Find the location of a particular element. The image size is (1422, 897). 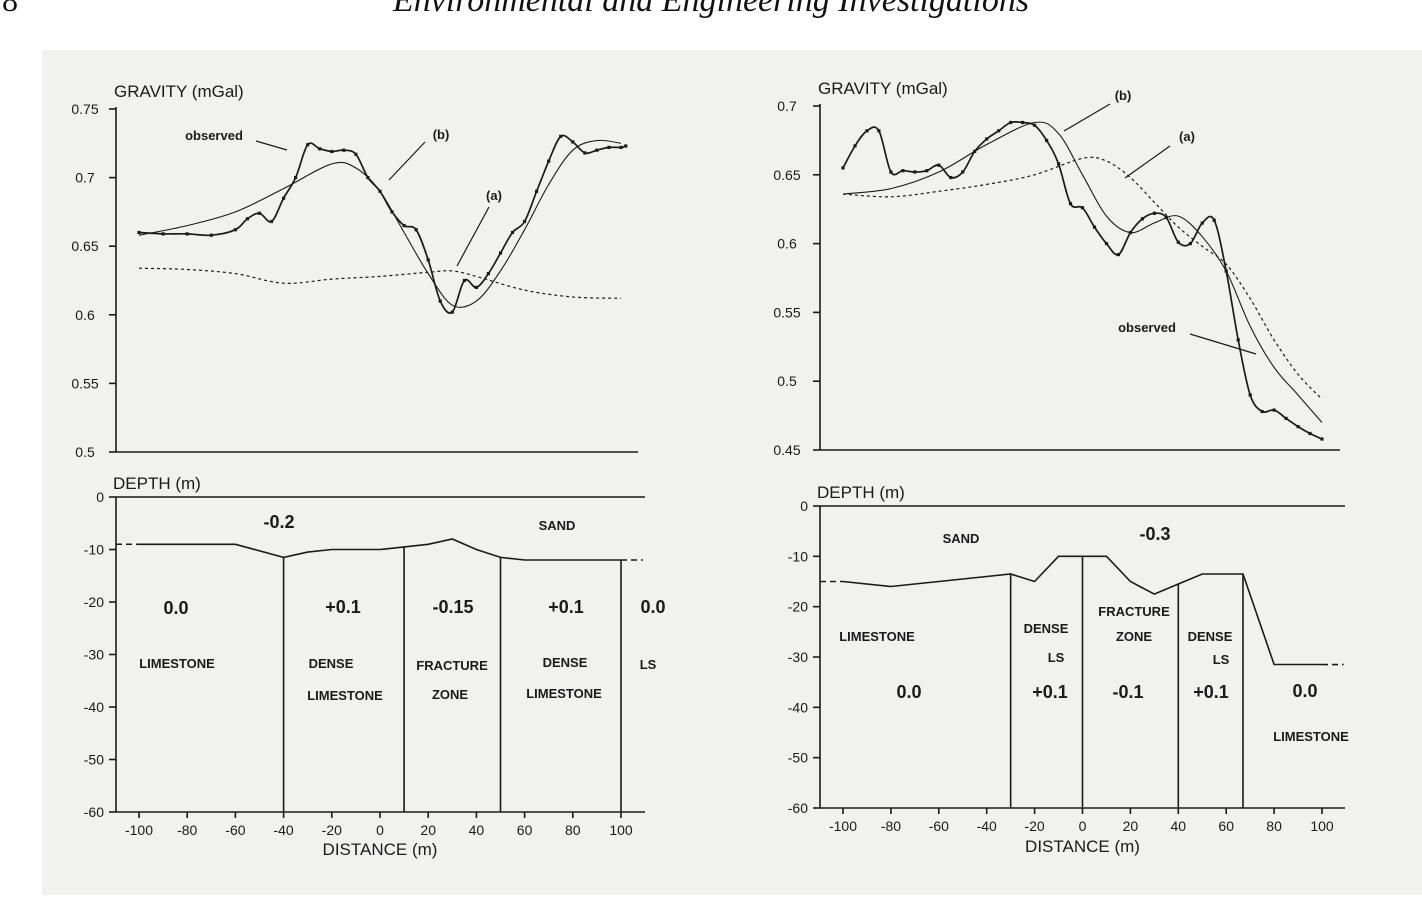

series-line-b is located at coordinates (380, 223).